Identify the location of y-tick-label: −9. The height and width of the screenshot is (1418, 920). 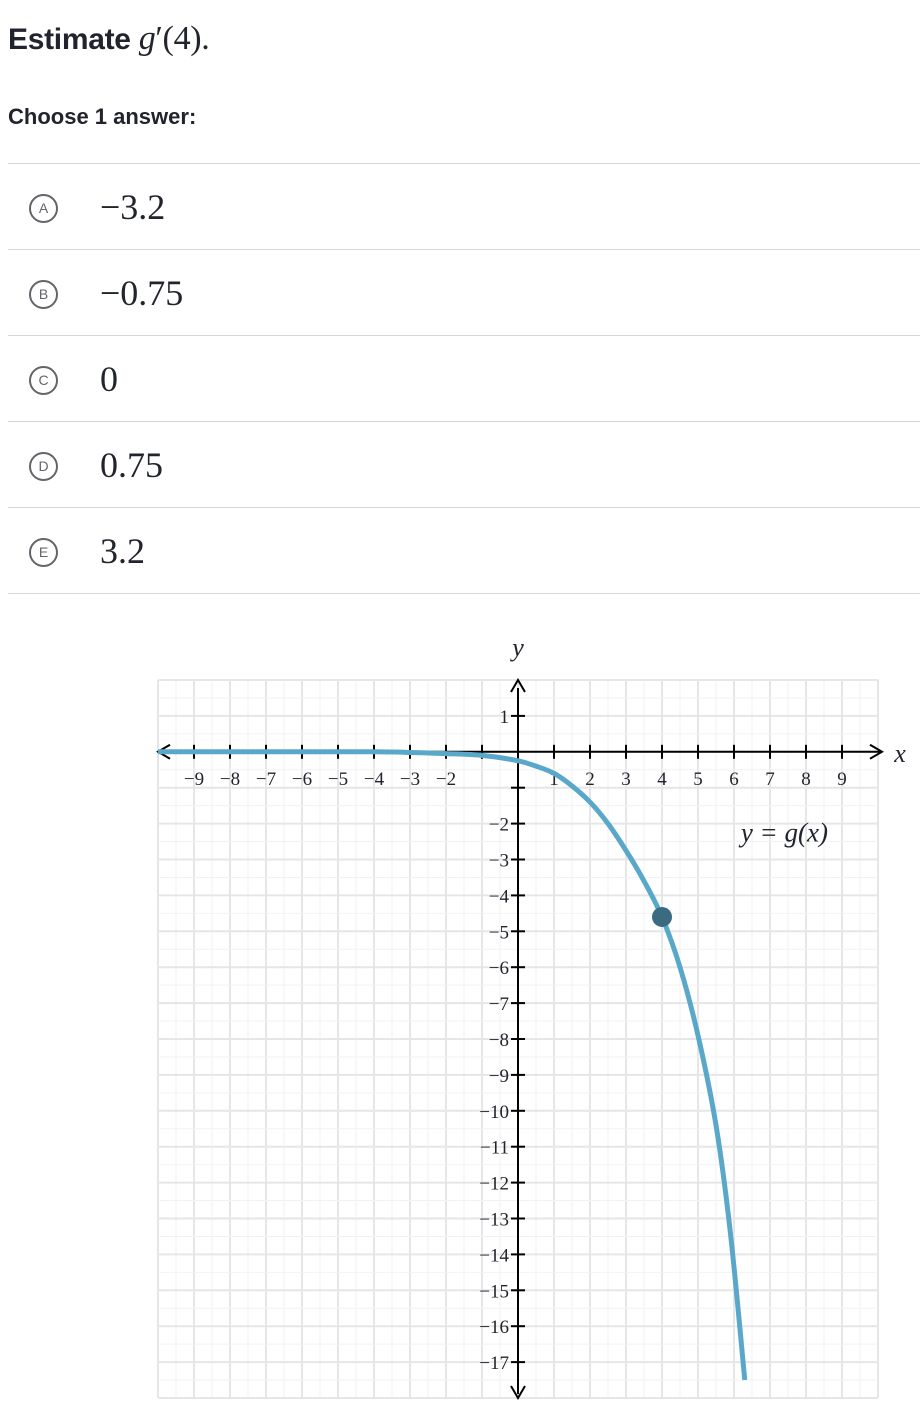
(499, 1076).